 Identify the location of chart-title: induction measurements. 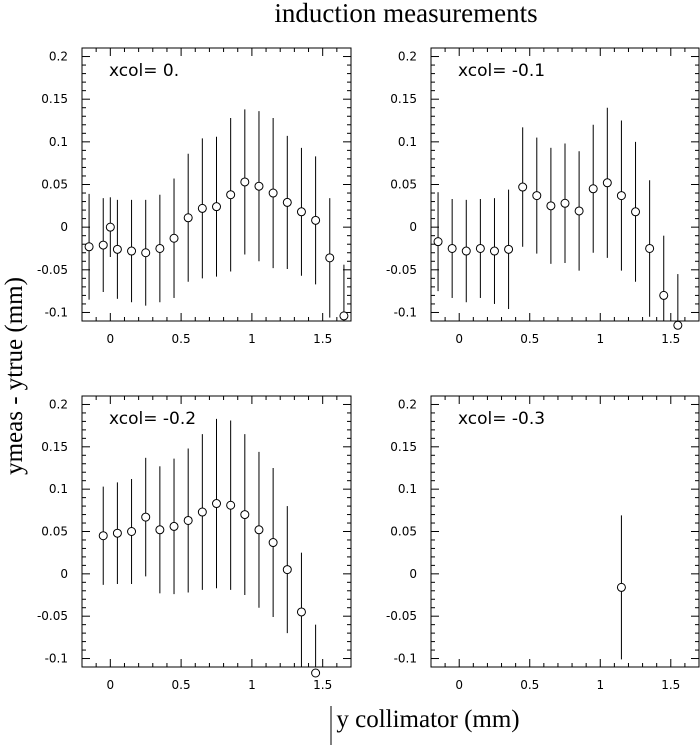
(405, 14).